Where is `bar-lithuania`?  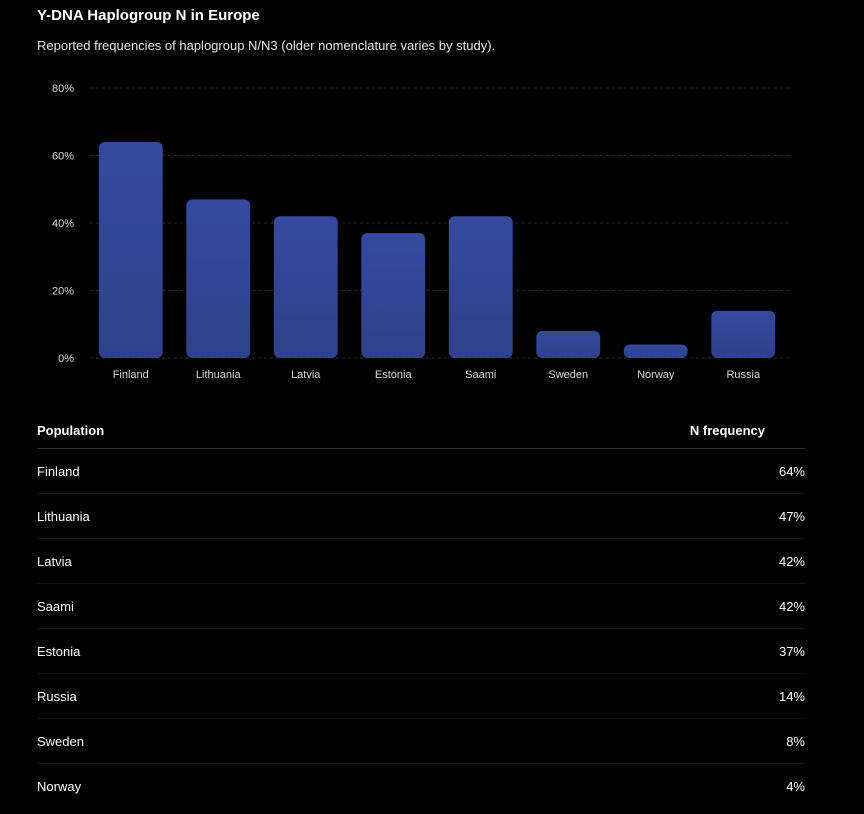
bar-lithuania is located at coordinates (218, 278).